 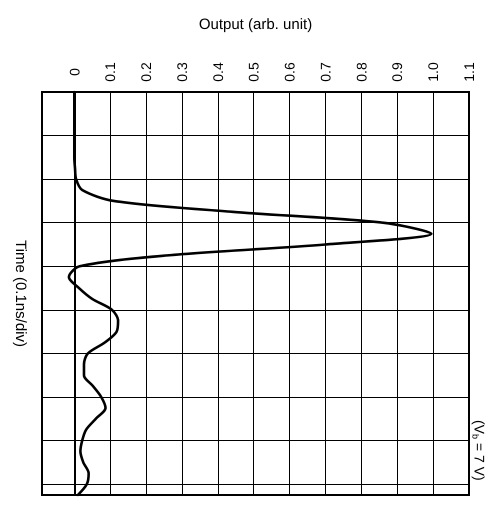 What do you see at coordinates (146, 72) in the screenshot?
I see `x-tick-label: 0.2` at bounding box center [146, 72].